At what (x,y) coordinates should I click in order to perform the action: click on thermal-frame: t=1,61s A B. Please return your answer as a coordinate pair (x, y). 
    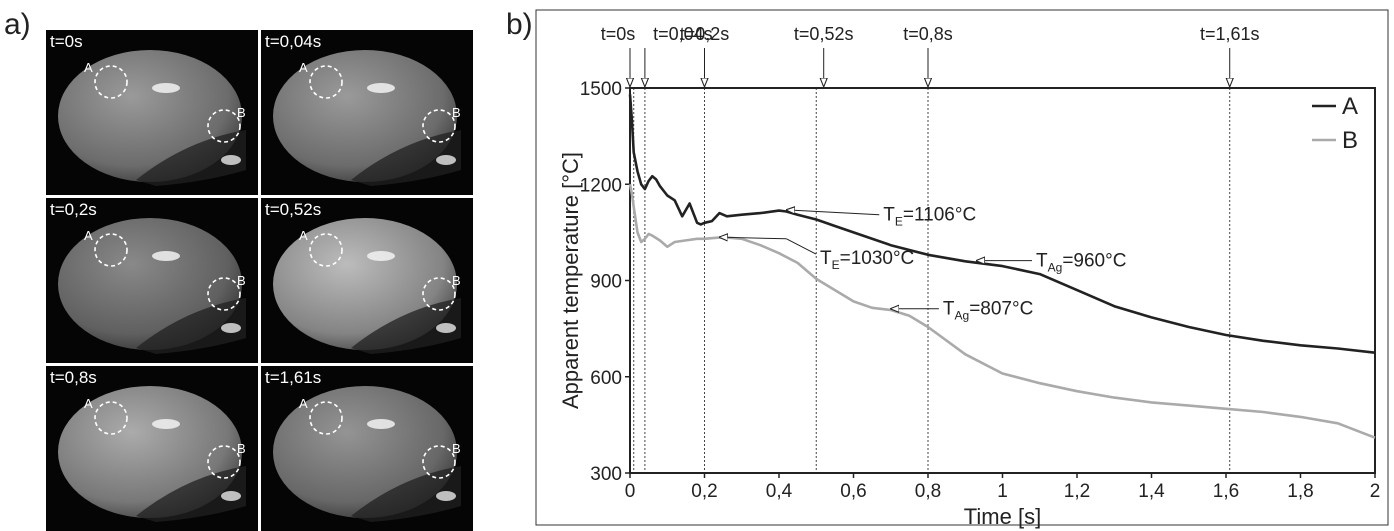
    Looking at the image, I should click on (367, 448).